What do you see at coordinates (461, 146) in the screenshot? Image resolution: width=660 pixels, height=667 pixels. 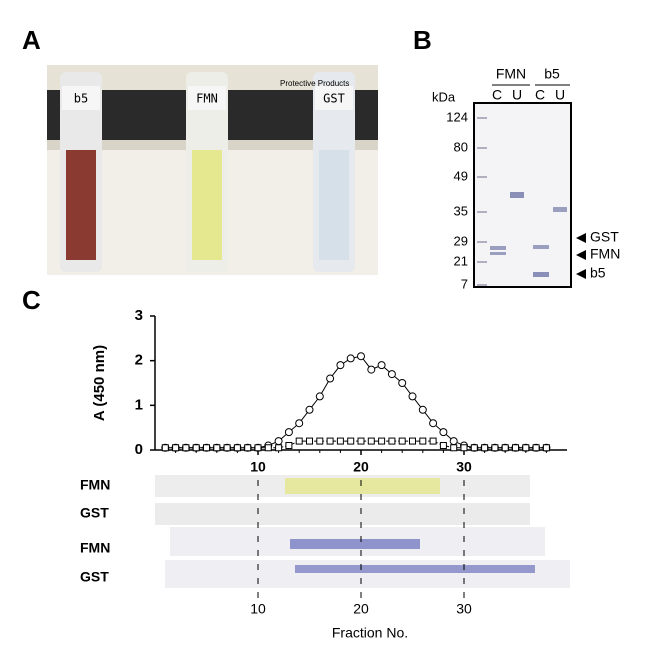 I see `marker-label: 80` at bounding box center [461, 146].